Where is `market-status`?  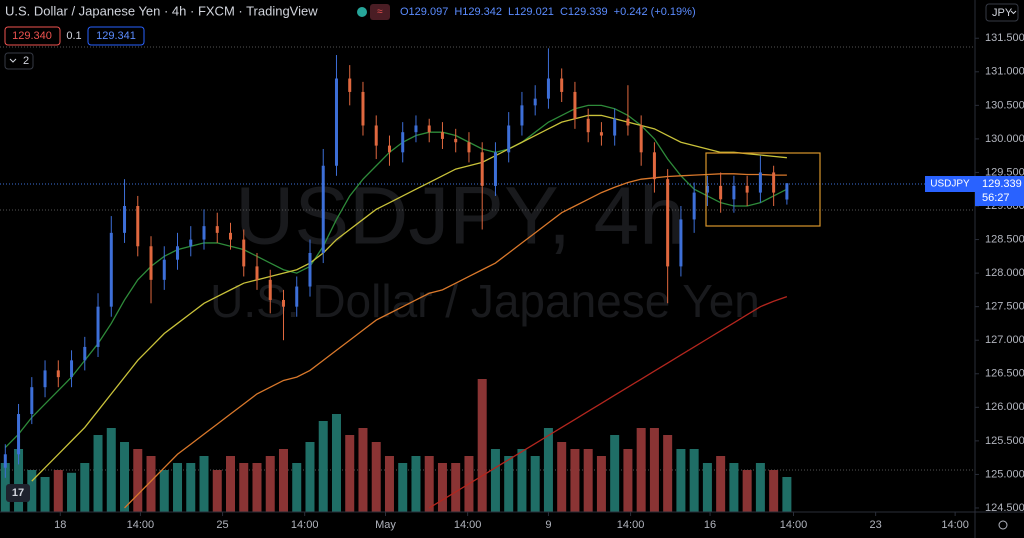
market-status is located at coordinates (362, 12).